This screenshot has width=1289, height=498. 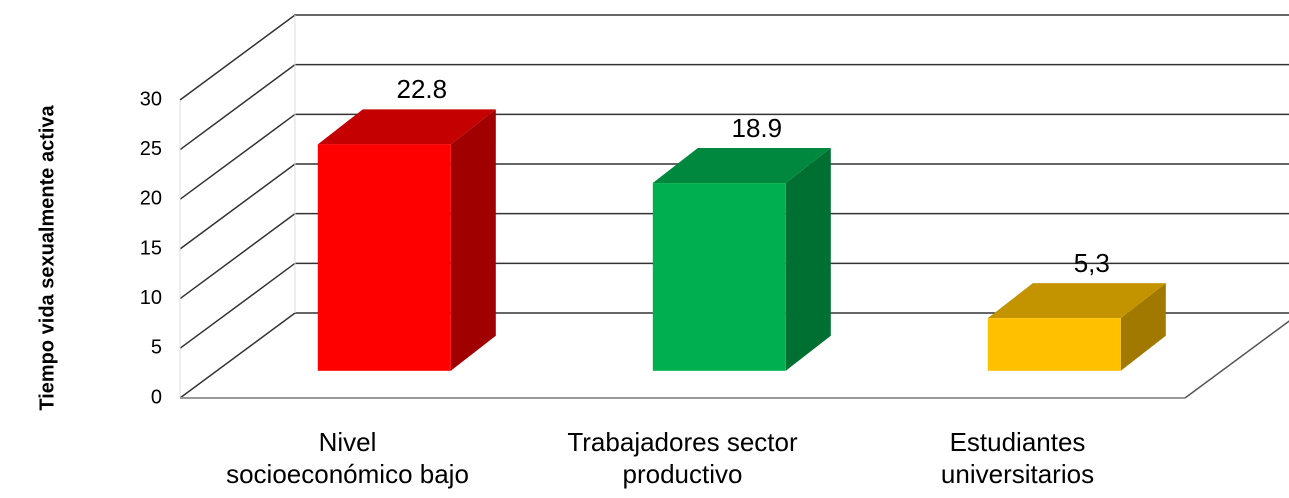 What do you see at coordinates (47, 257) in the screenshot?
I see `y-axis-label: Tiempo vida sexualmente activa` at bounding box center [47, 257].